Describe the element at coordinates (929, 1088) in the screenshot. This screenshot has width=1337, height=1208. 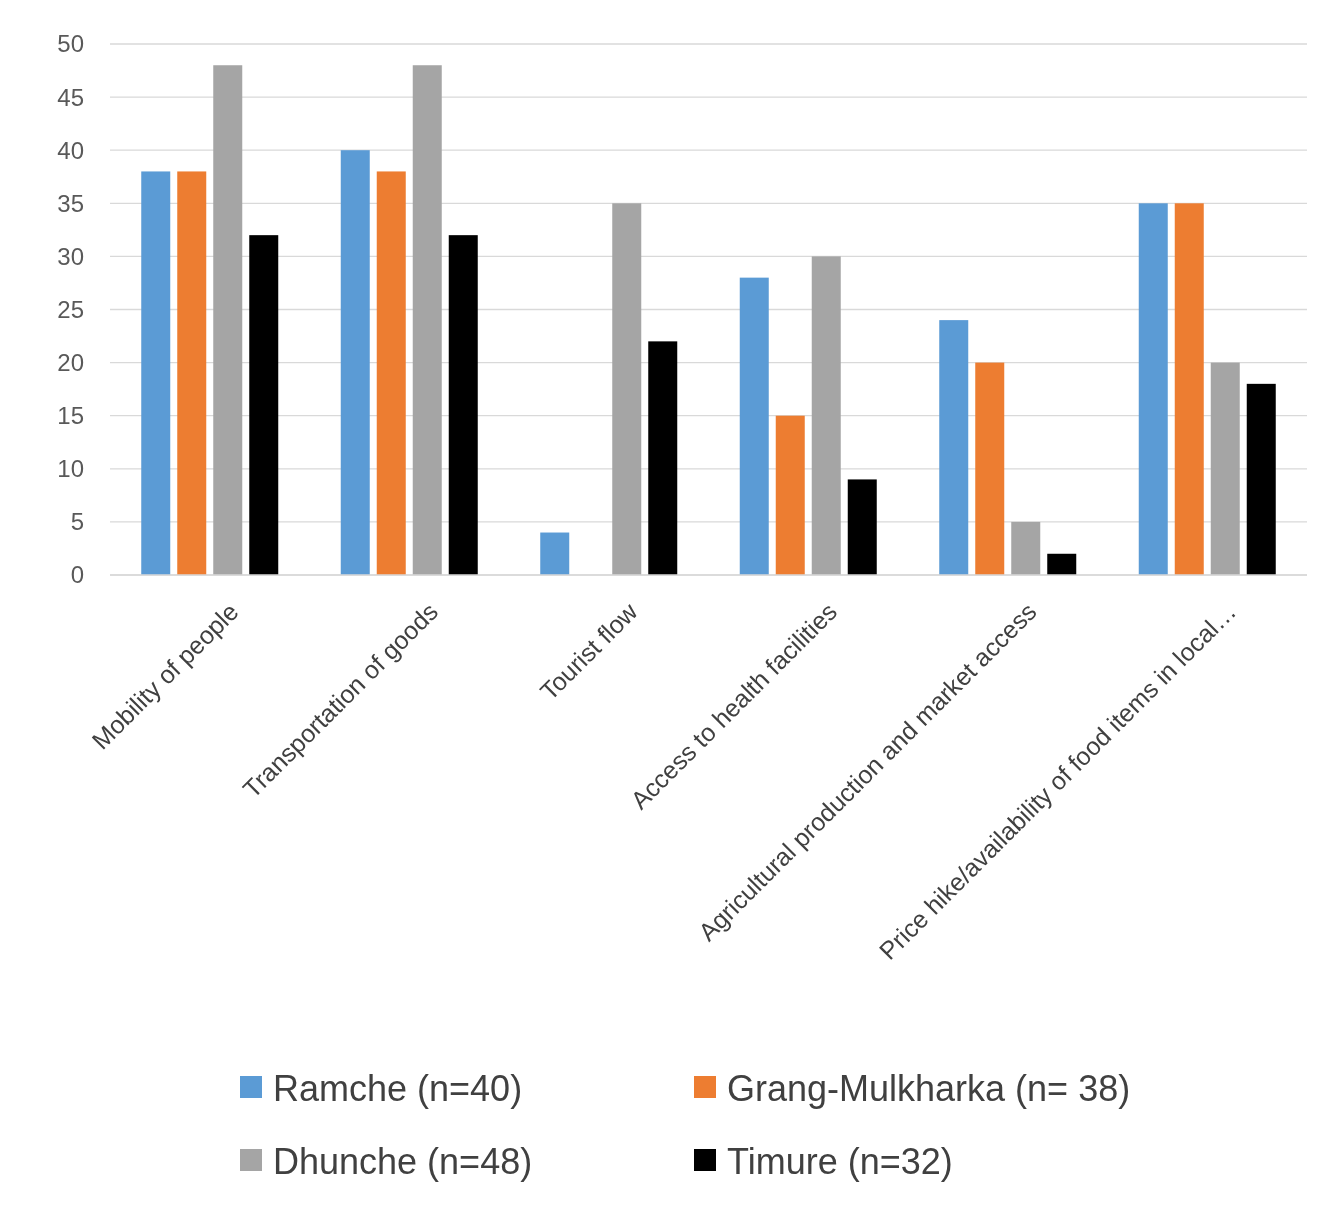
I see `legend-label: Grang-Mulkharka (n= 38)` at that location.